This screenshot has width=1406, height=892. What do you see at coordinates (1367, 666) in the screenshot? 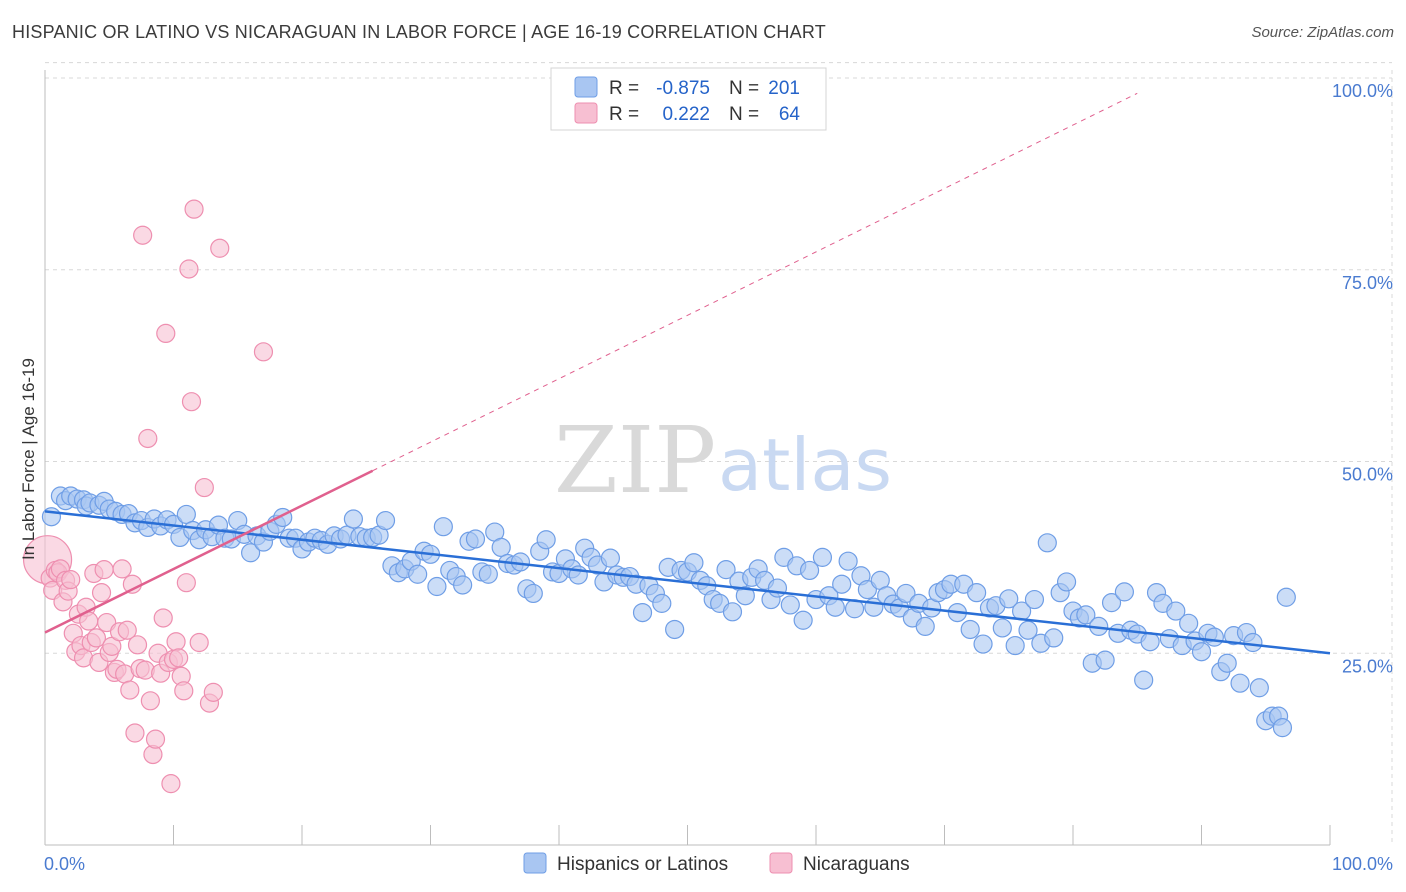
I see `y-tick-label-0: 25.0%` at bounding box center [1367, 666].